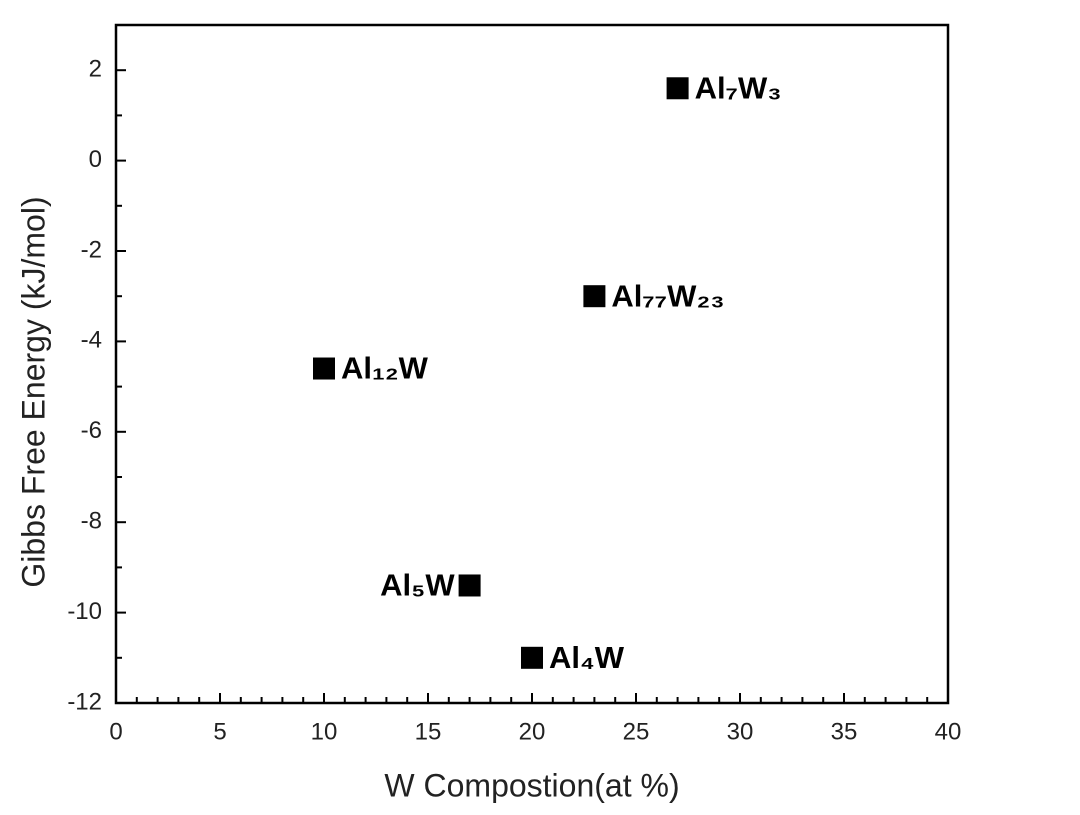 The height and width of the screenshot is (815, 1080). What do you see at coordinates (587, 657) in the screenshot?
I see `point-label: Al₄W` at bounding box center [587, 657].